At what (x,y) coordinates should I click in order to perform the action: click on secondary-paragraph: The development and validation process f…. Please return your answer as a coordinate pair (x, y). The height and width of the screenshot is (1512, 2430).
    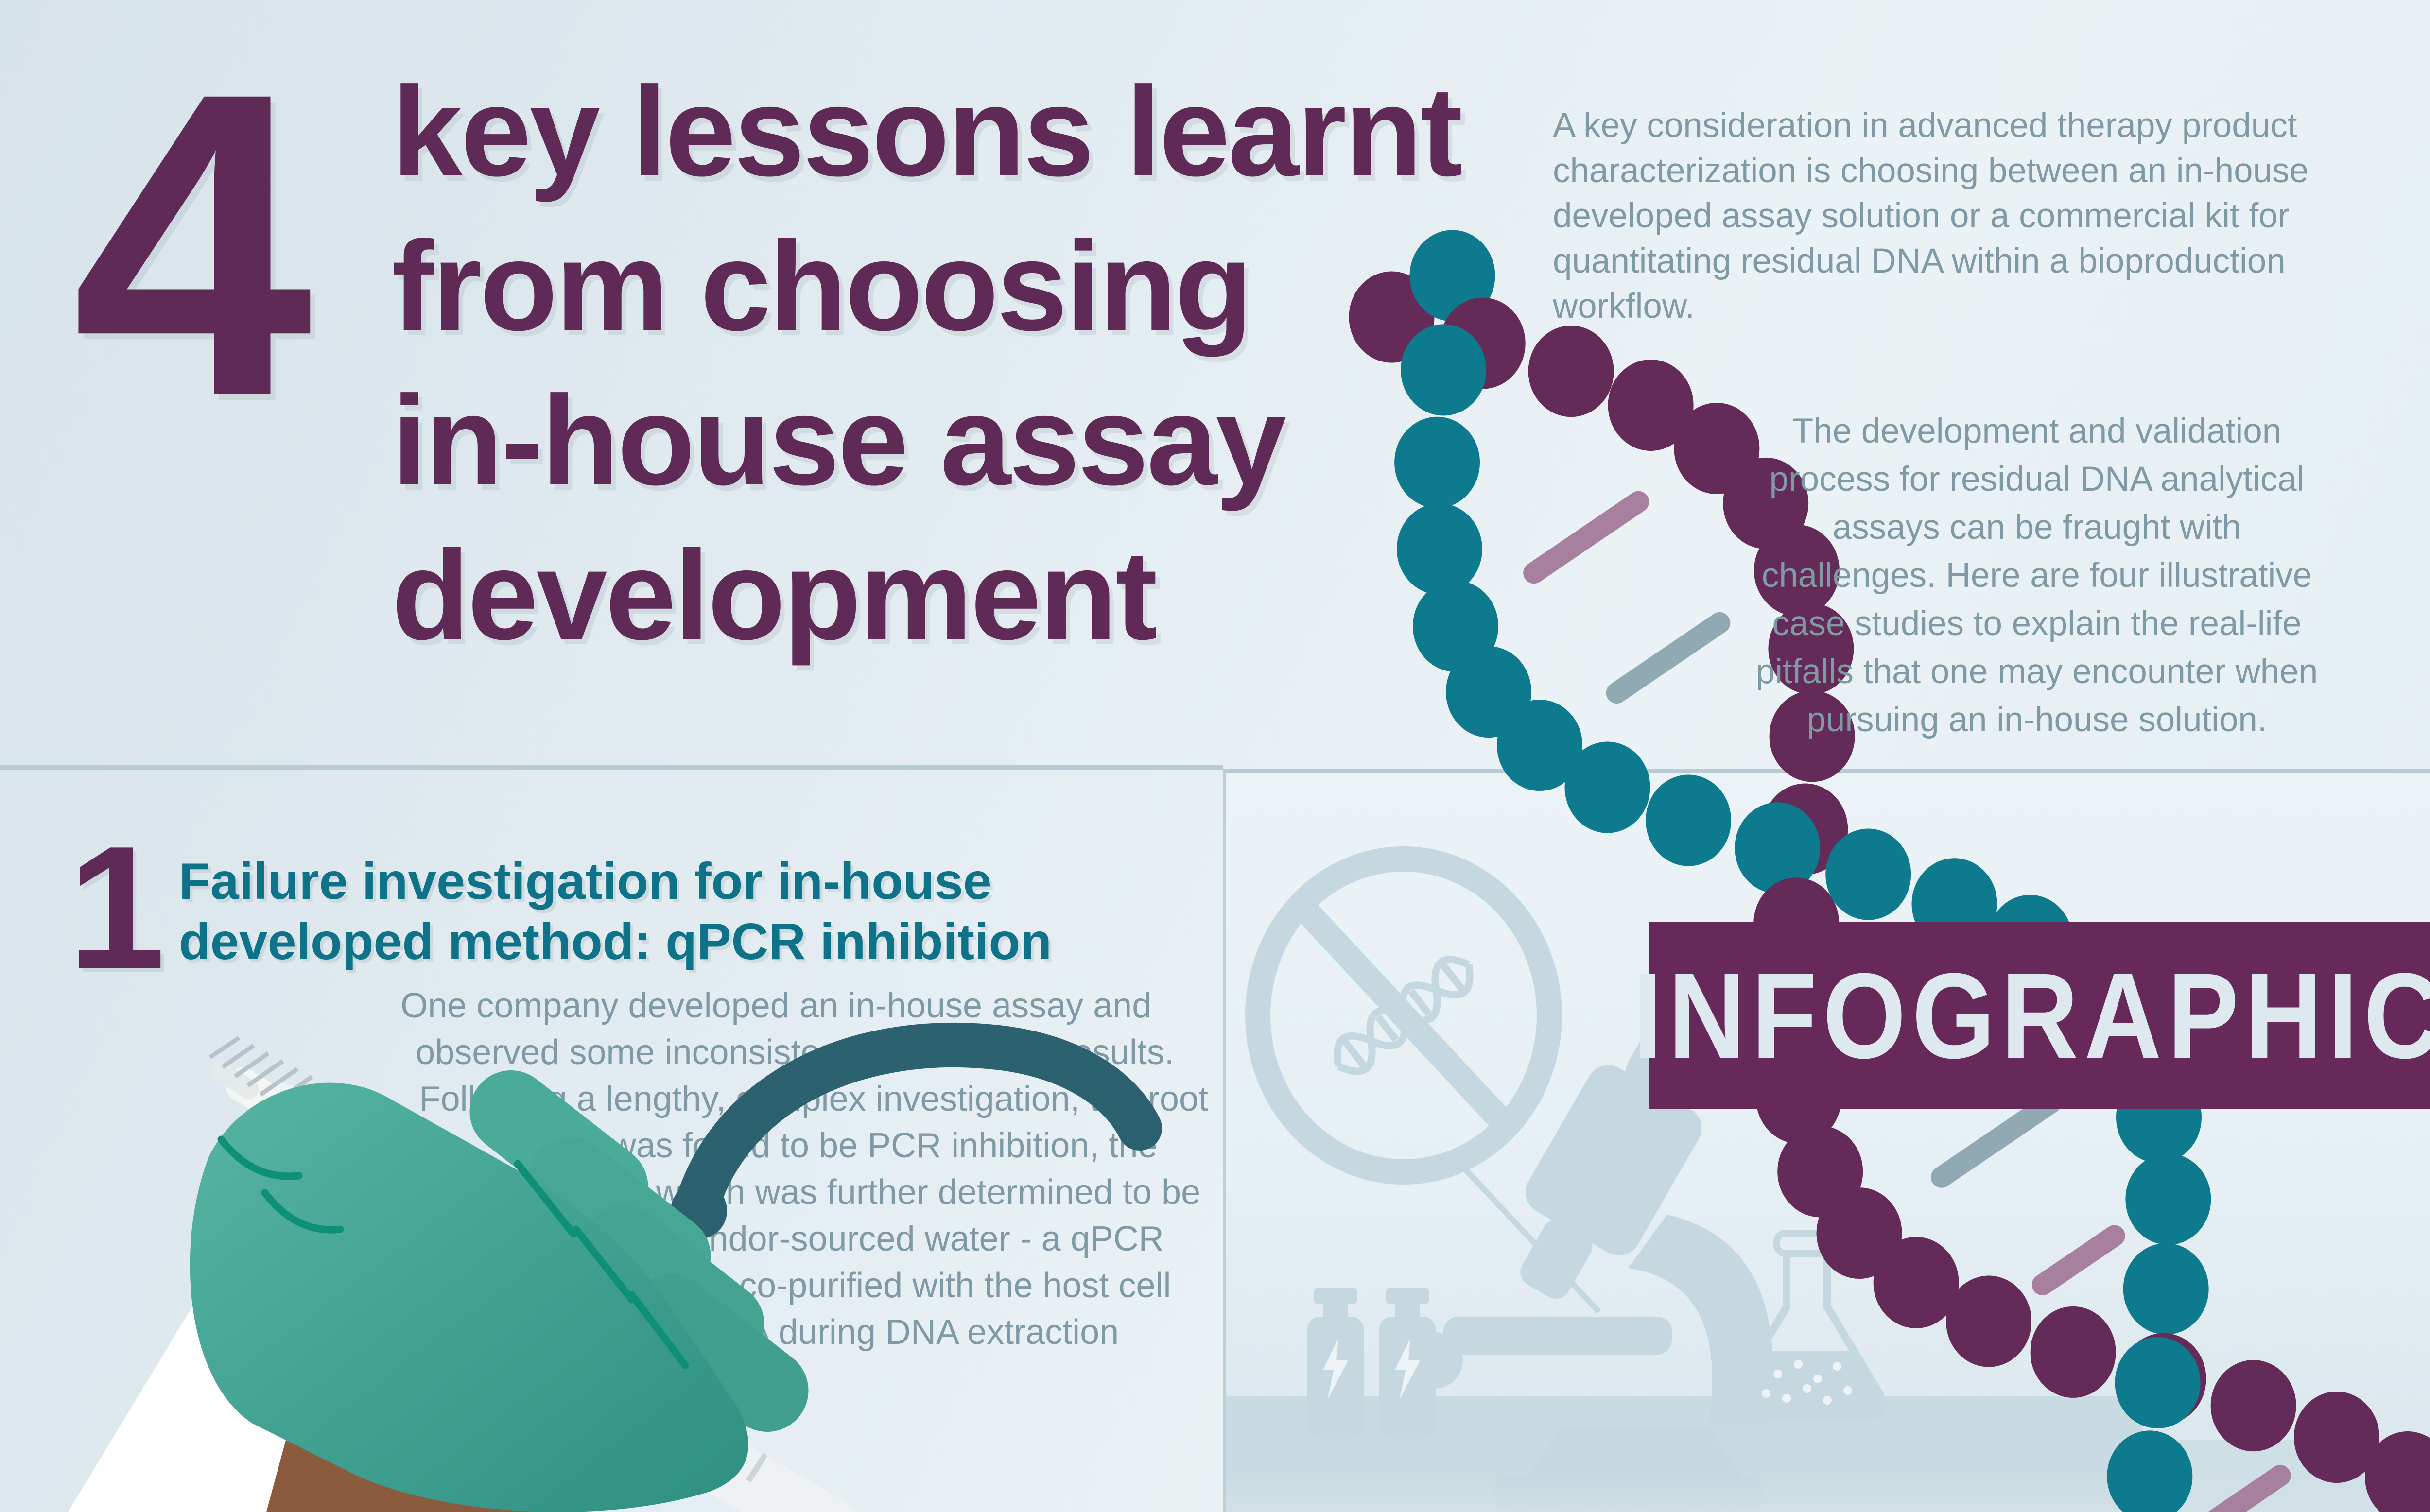
    Looking at the image, I should click on (2036, 576).